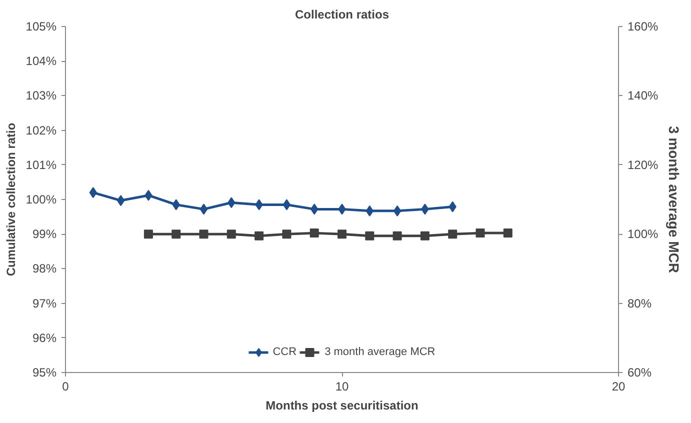 The height and width of the screenshot is (423, 691). Describe the element at coordinates (41, 61) in the screenshot. I see `y-tick-label: 104%` at that location.